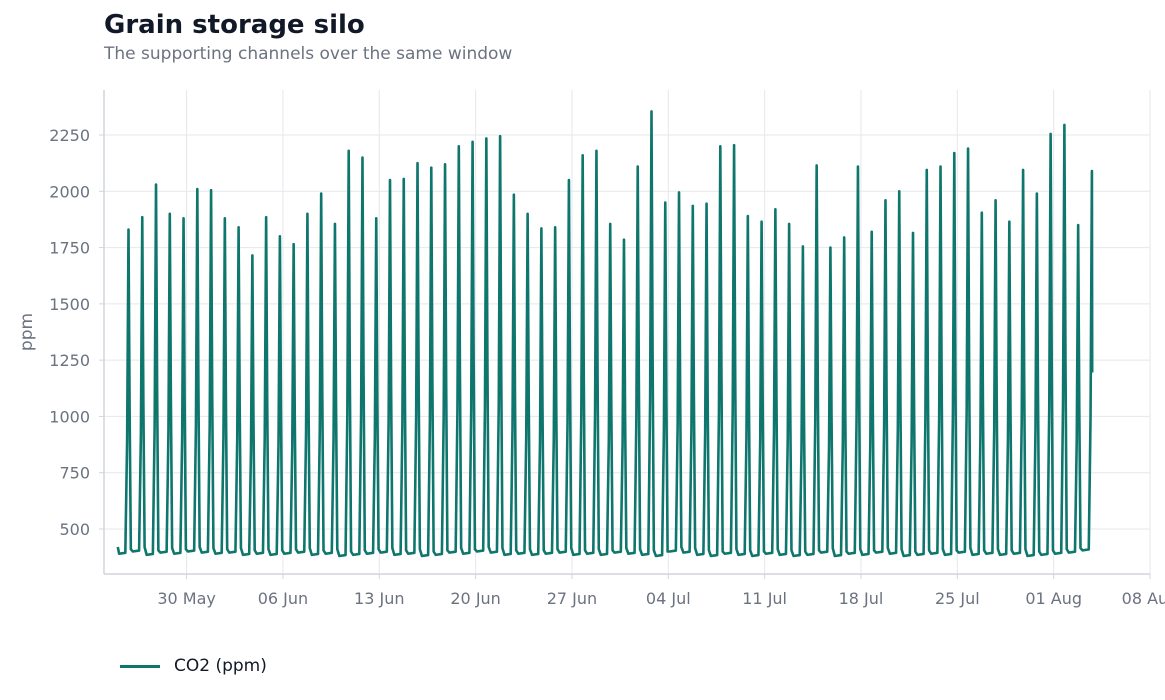  Describe the element at coordinates (74, 529) in the screenshot. I see `y-tick-label: 500` at that location.